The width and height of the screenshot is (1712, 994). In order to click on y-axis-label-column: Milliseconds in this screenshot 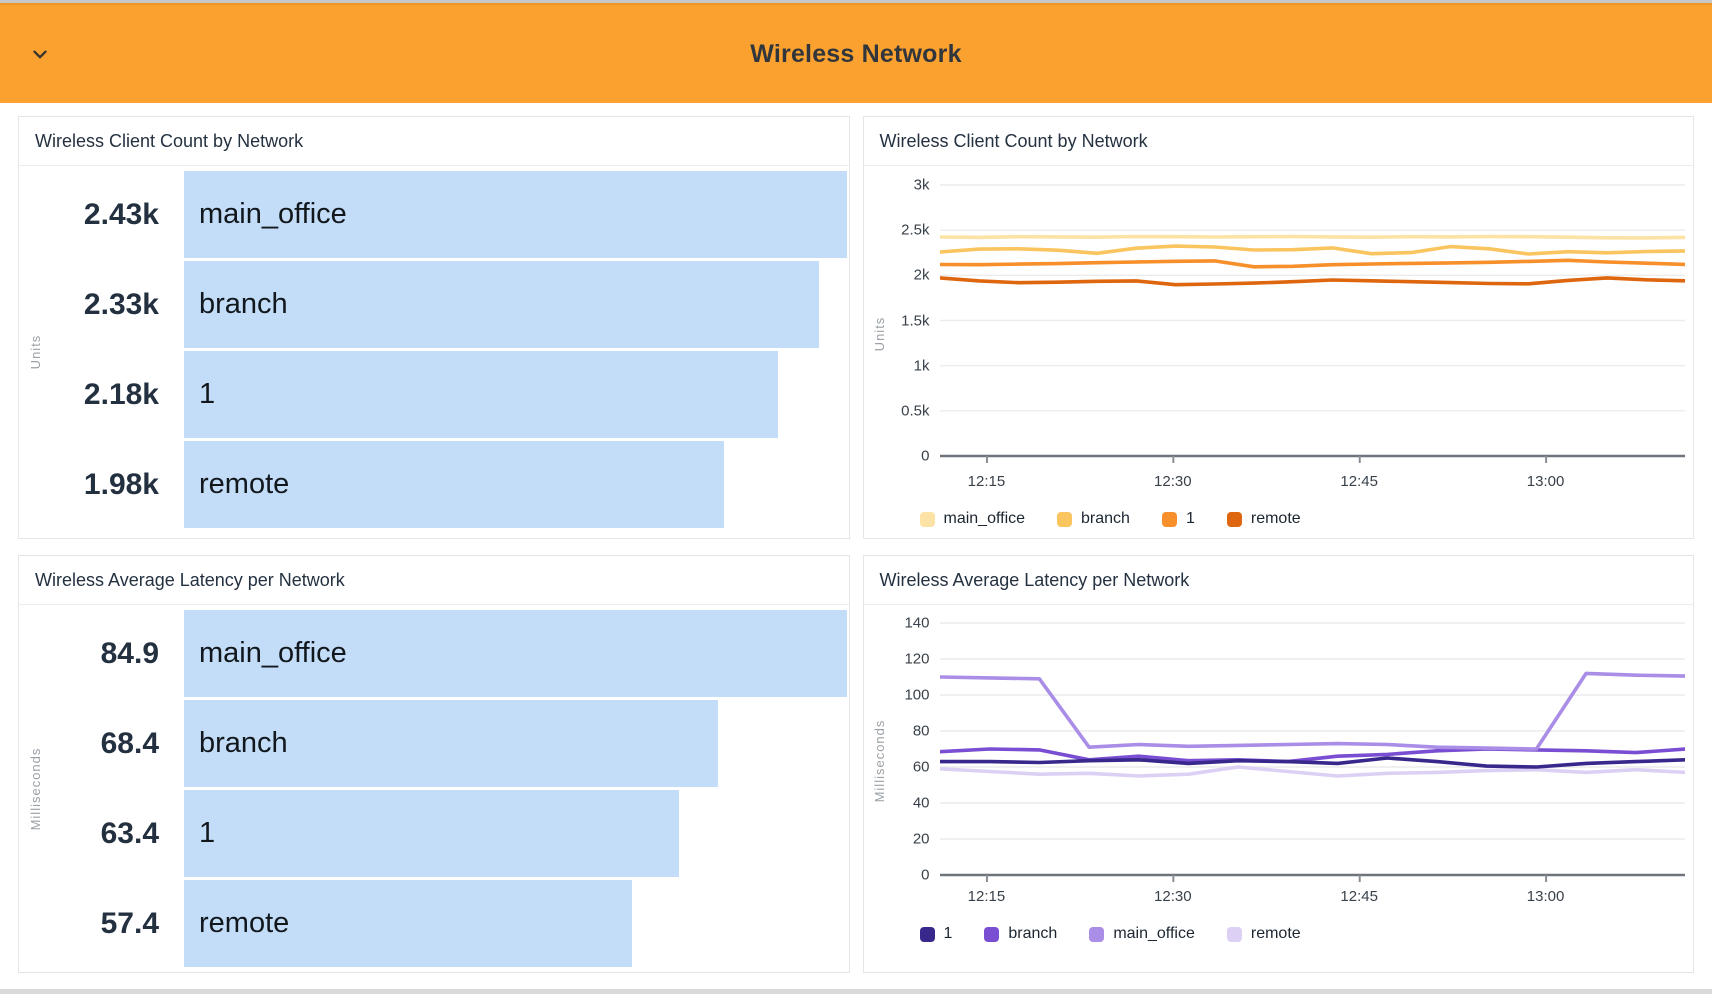, I will do `click(879, 761)`.